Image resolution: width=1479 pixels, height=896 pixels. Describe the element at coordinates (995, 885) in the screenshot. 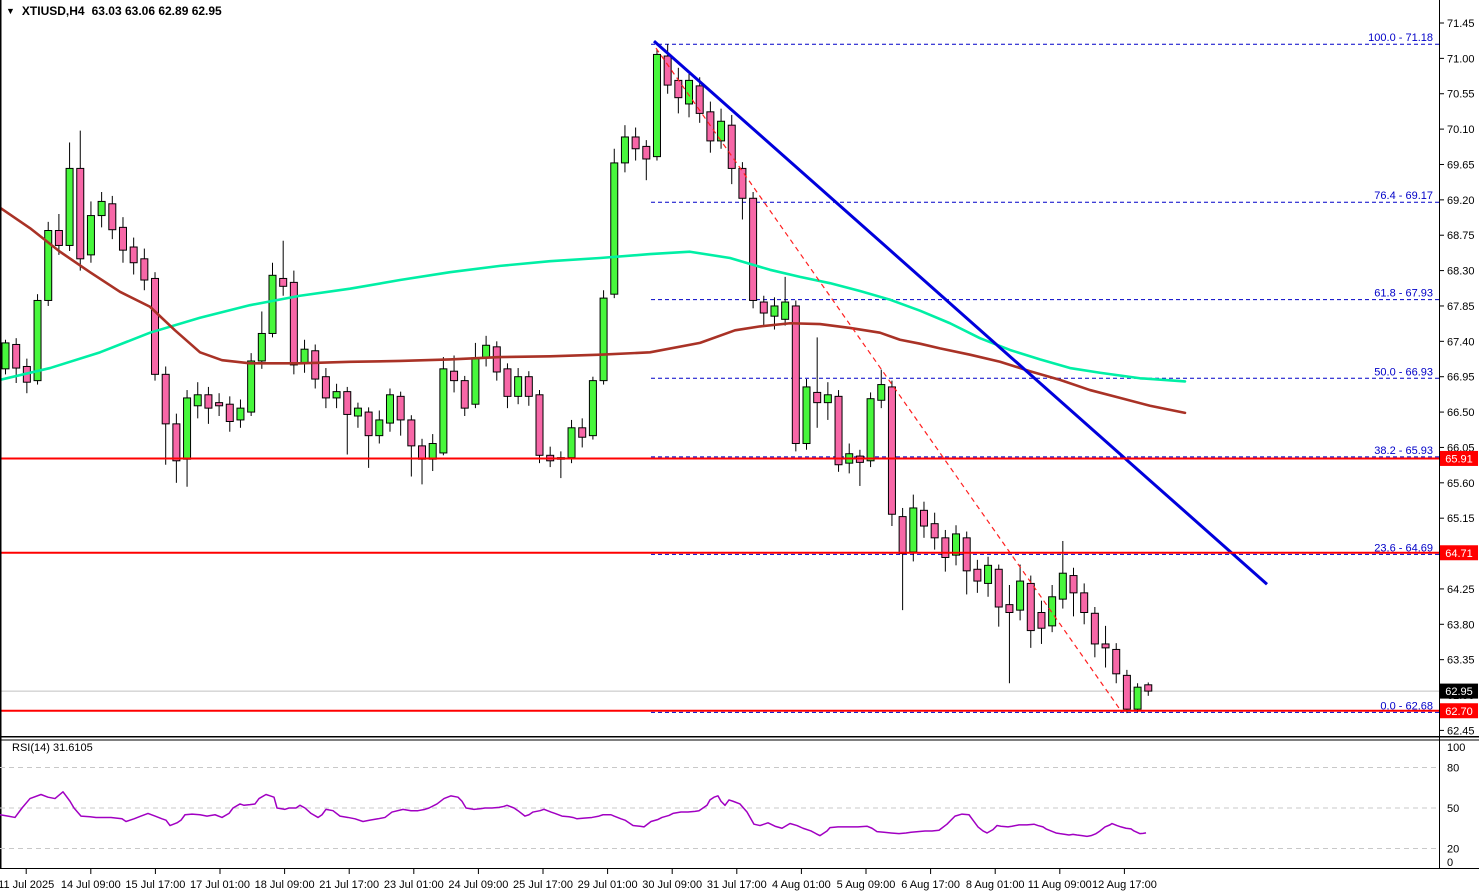

I see `time-axis-label: 8 Aug 01:00` at that location.